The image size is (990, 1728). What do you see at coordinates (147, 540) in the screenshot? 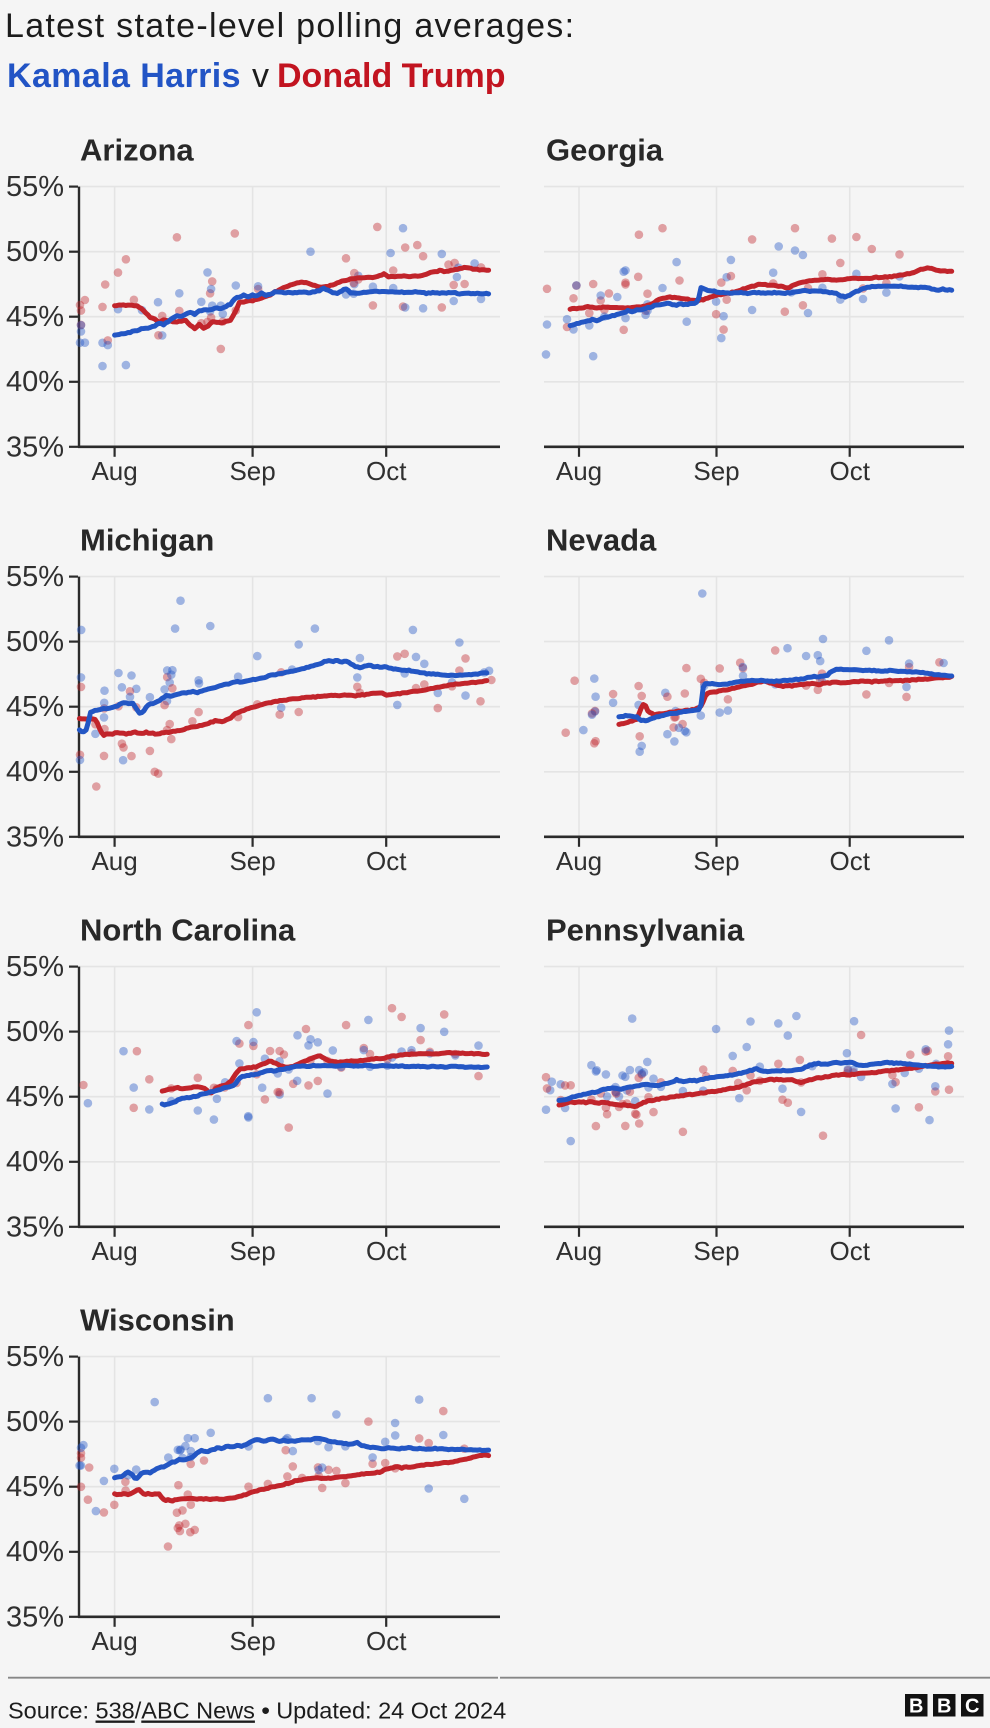
I see `svg-text: Michigan` at bounding box center [147, 540].